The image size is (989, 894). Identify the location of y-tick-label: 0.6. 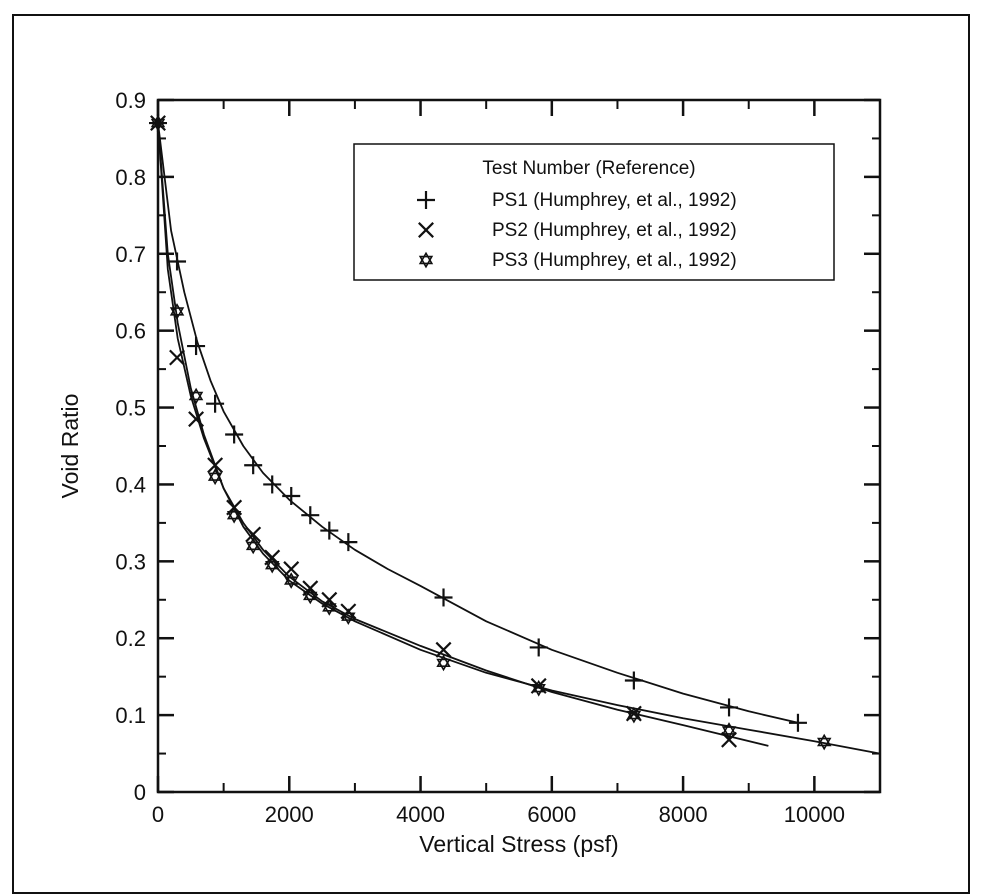
(130, 331).